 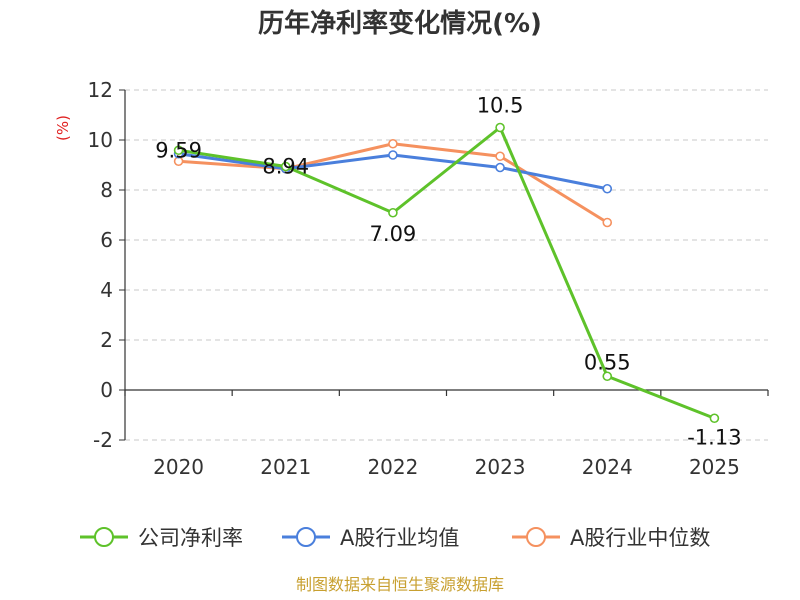 What do you see at coordinates (100, 90) in the screenshot?
I see `y-tick-label: 12` at bounding box center [100, 90].